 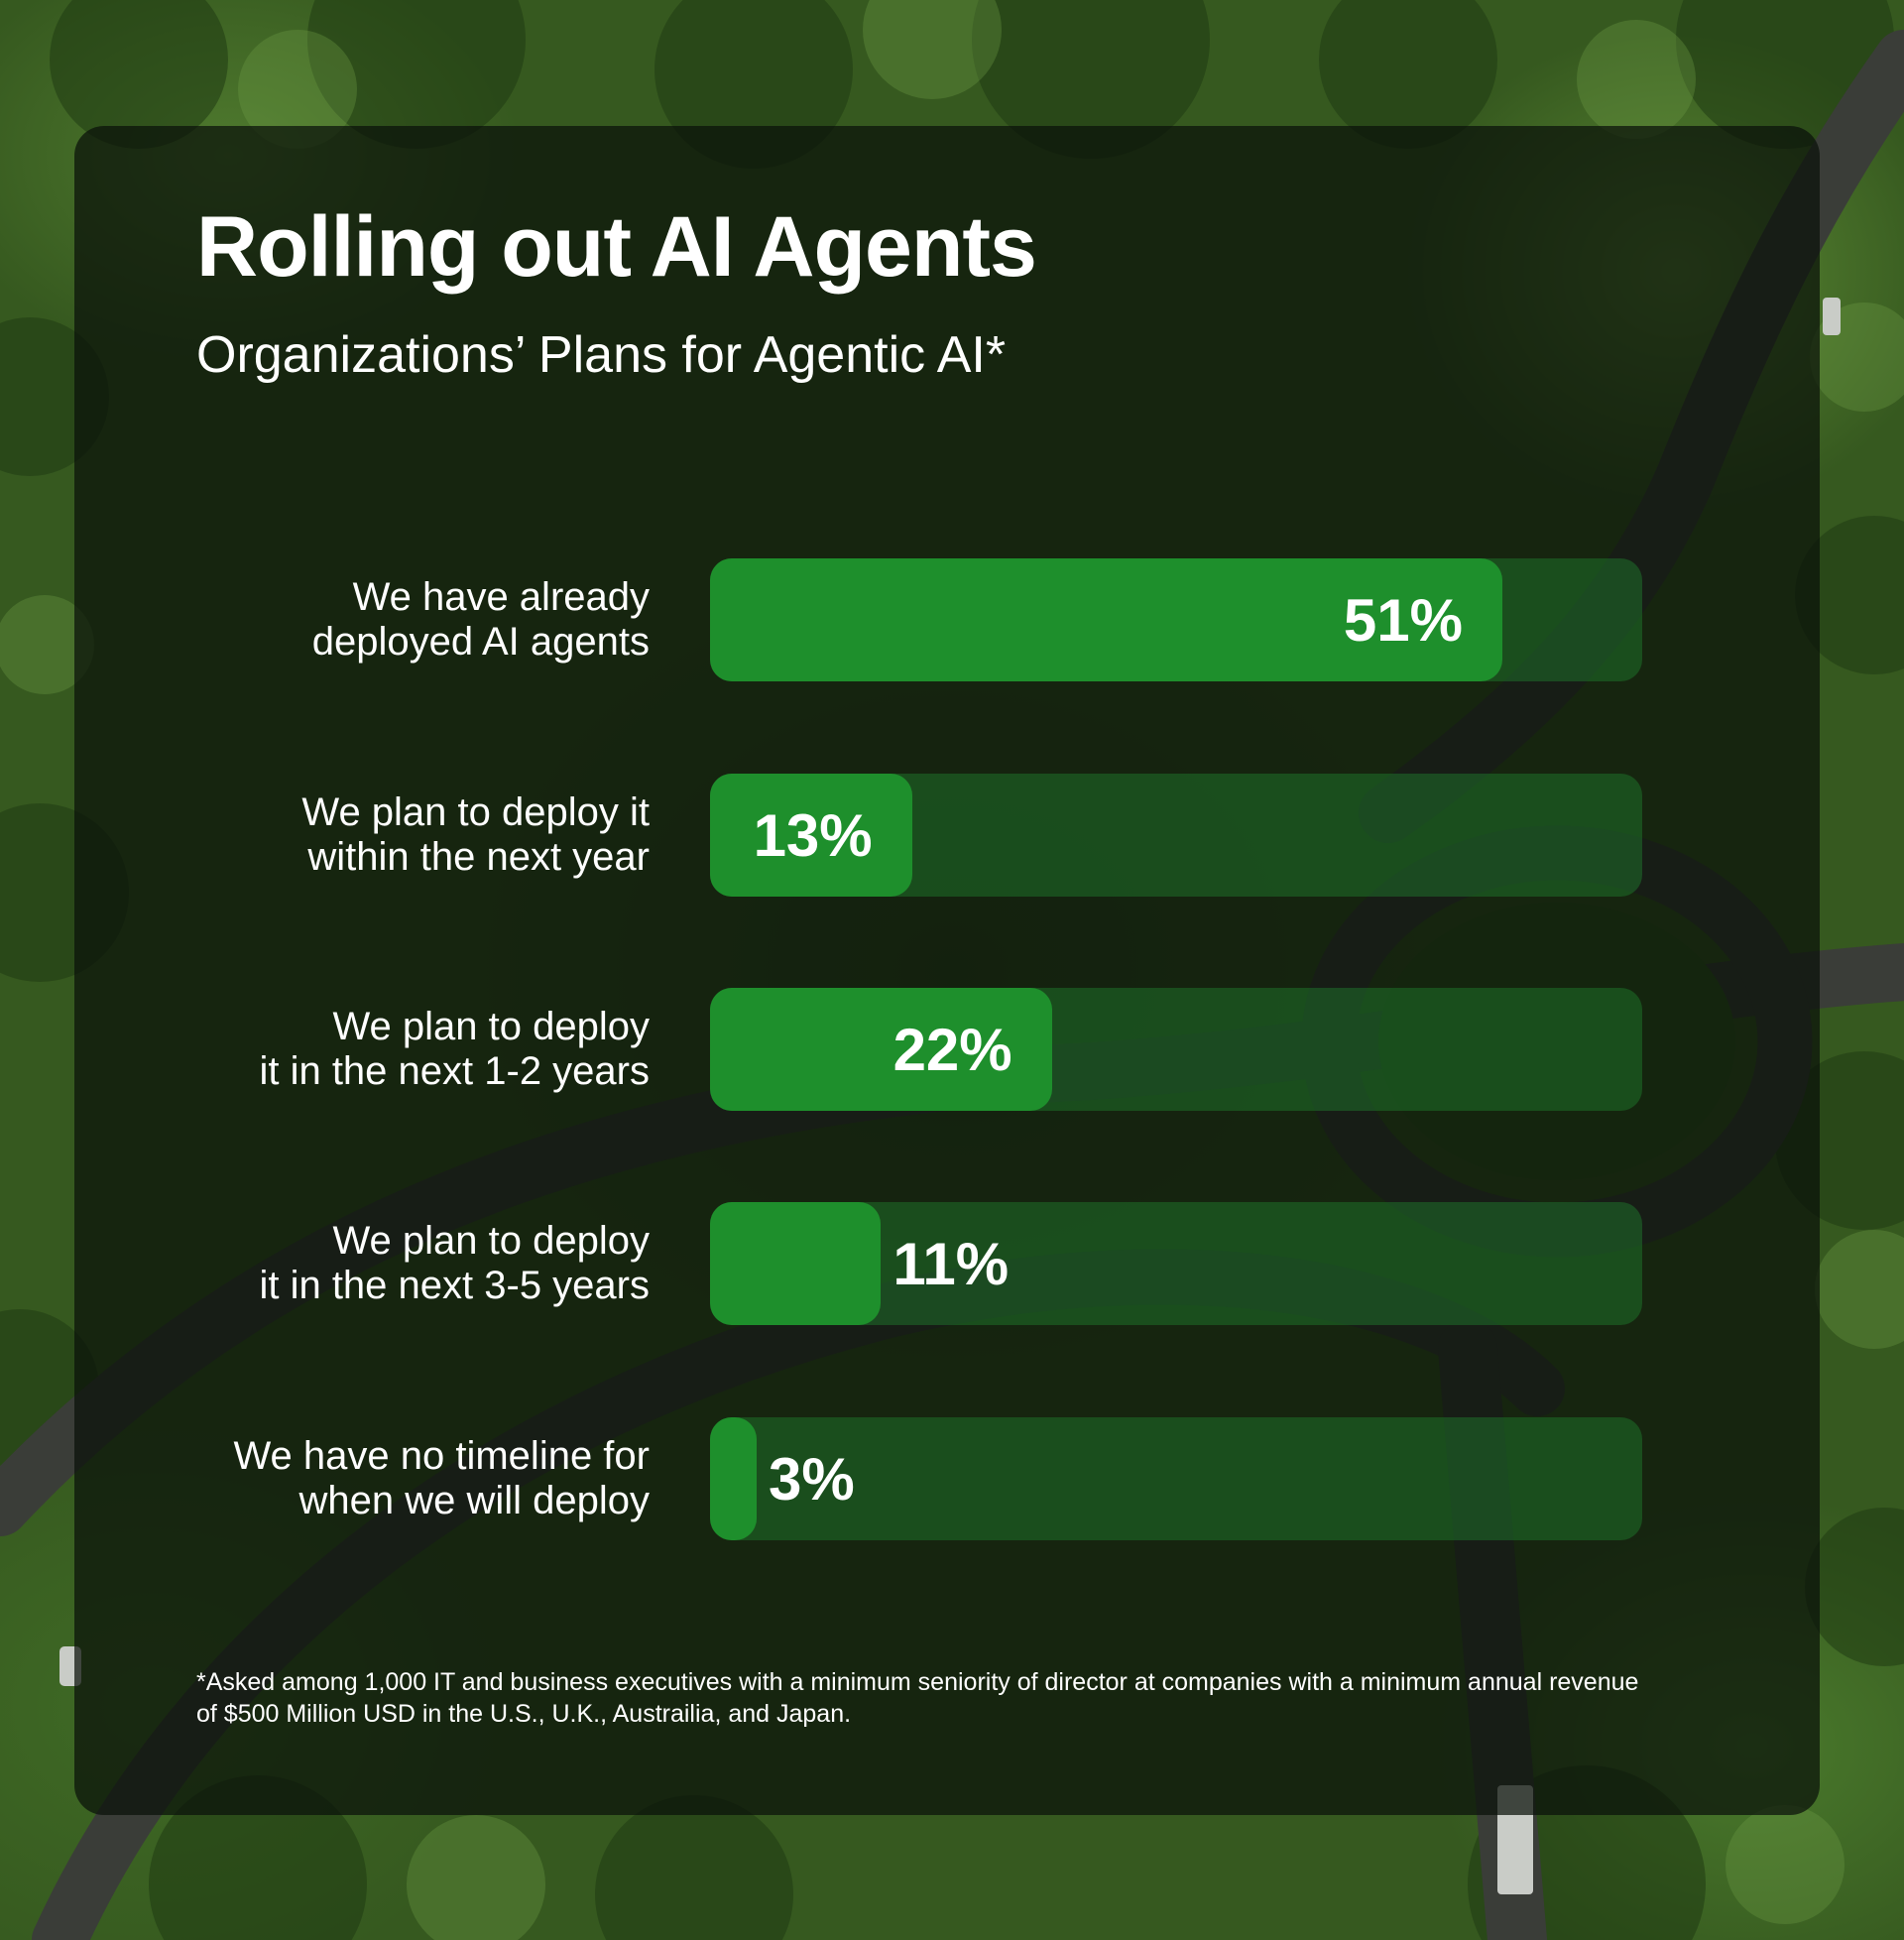 What do you see at coordinates (1176, 1478) in the screenshot?
I see `bar-track` at bounding box center [1176, 1478].